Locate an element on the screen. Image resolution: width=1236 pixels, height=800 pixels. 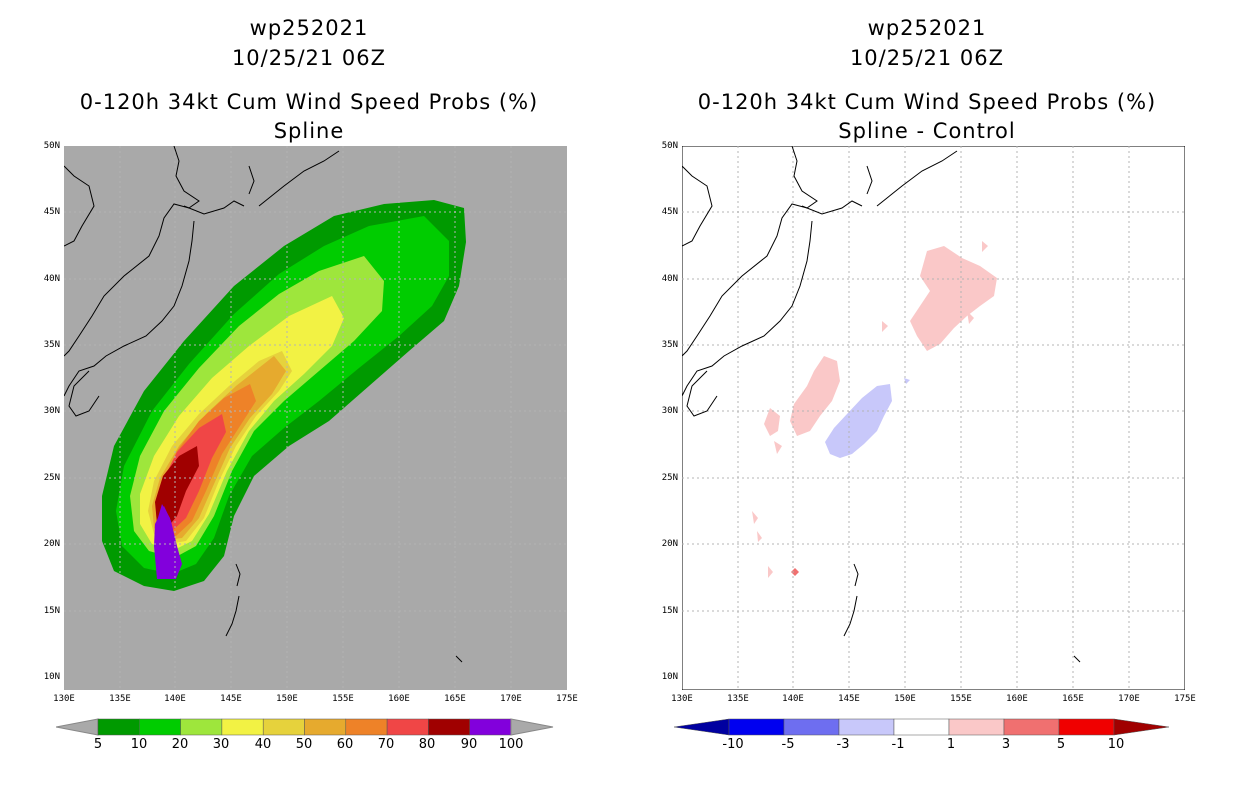
diff-positive-peak is located at coordinates (795, 572).